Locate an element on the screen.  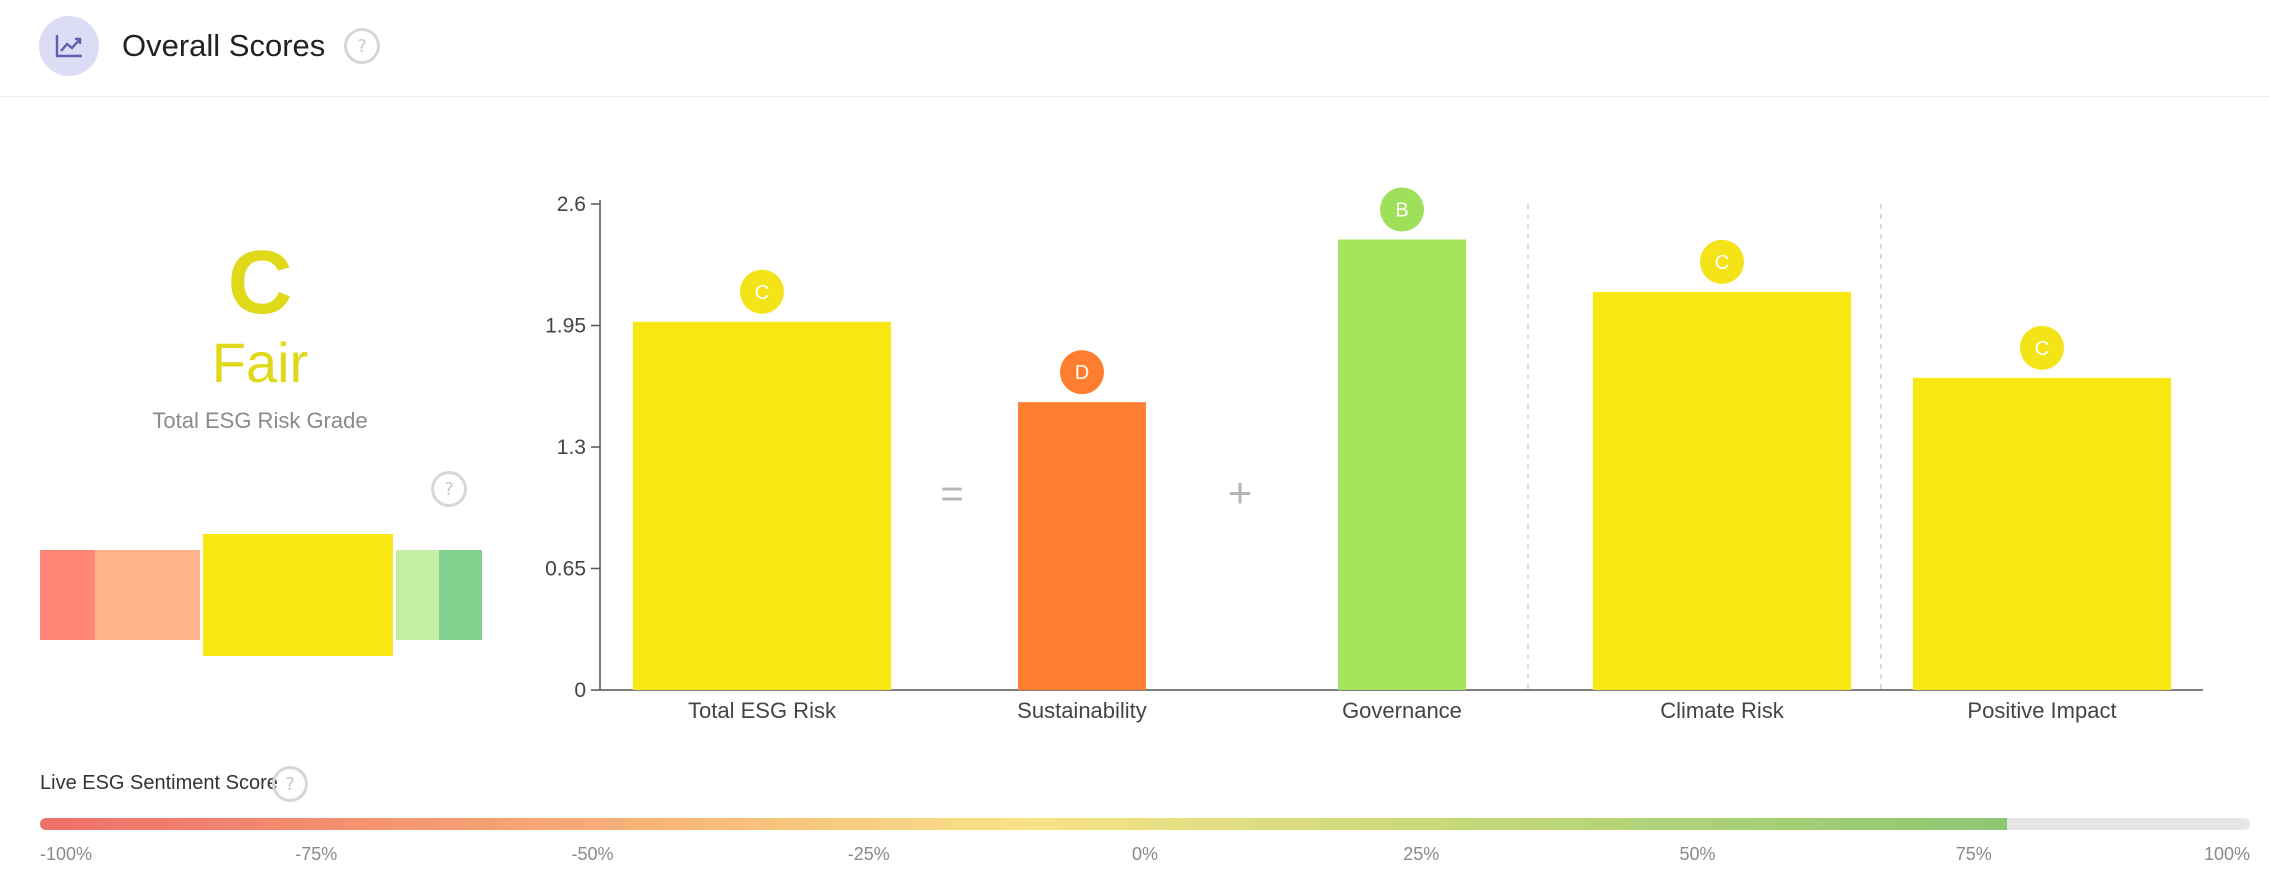
grade-caption: Total ESG Risk Grade is located at coordinates (260, 420).